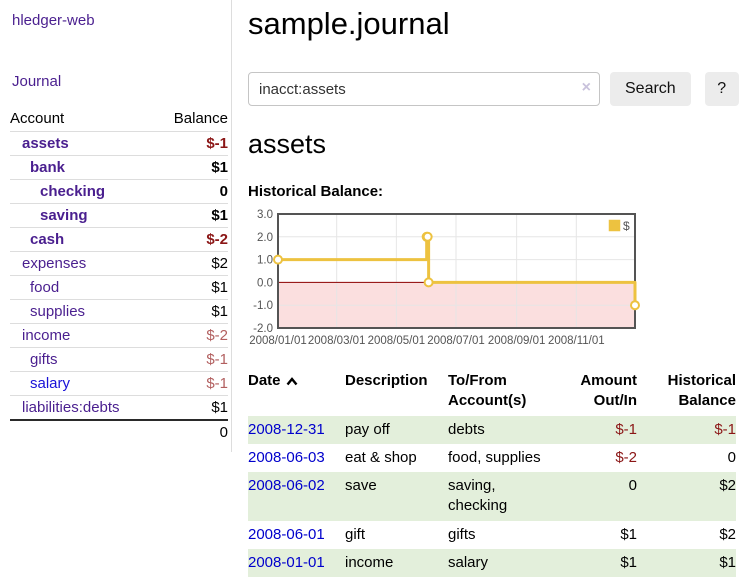 This screenshot has height=582, width=742. I want to click on svg-text: 2.0, so click(265, 238).